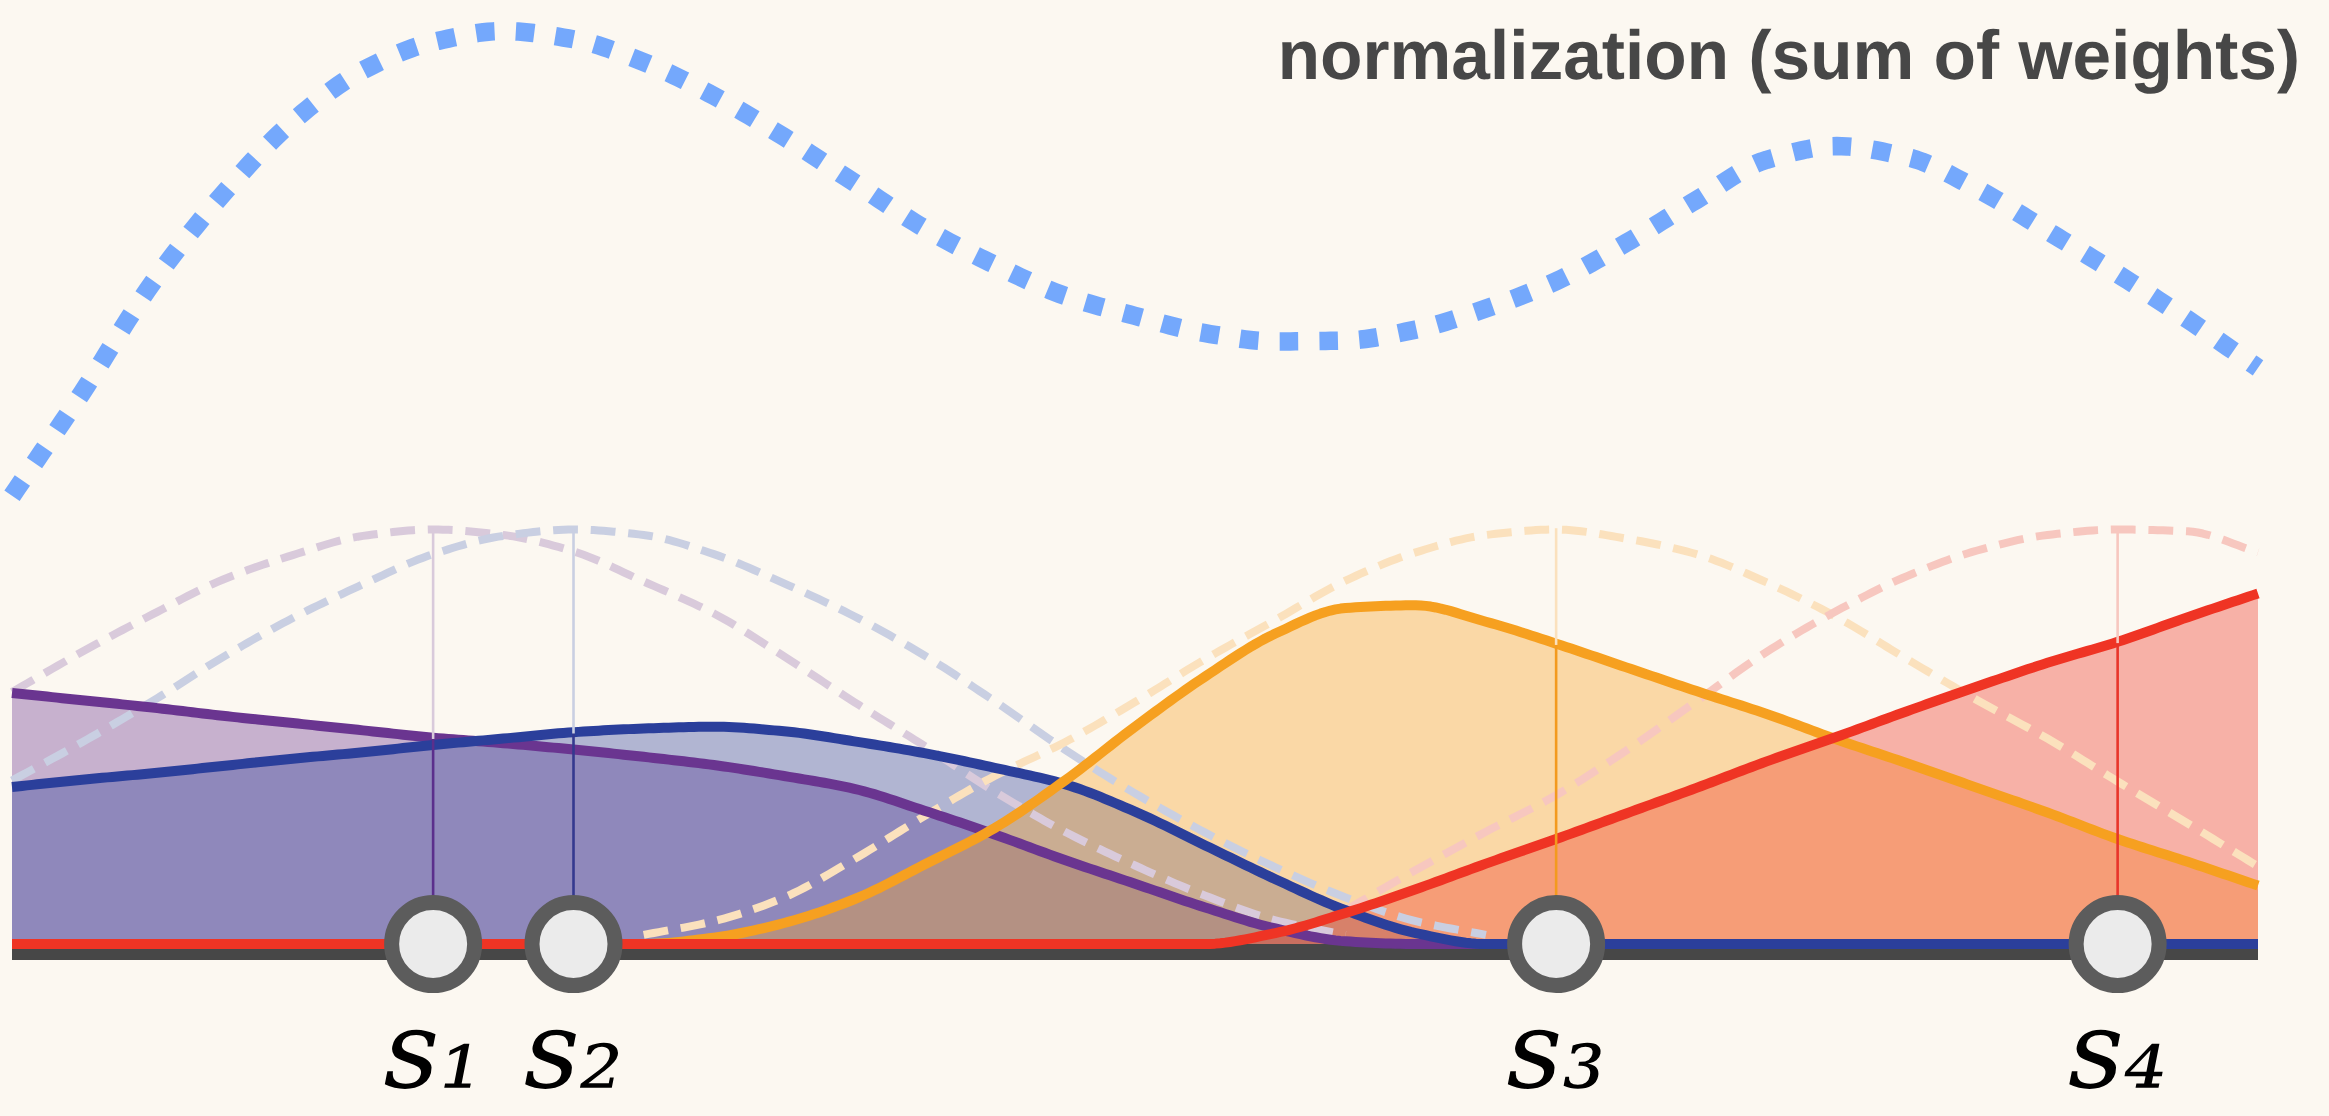 Image resolution: width=2329 pixels, height=1116 pixels. I want to click on x-tick-label: s₃, so click(1554, 1059).